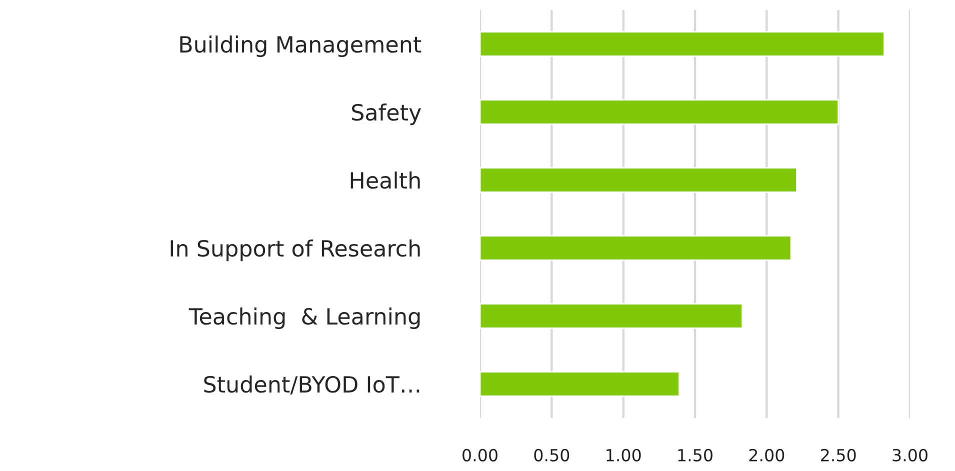  What do you see at coordinates (695, 455) in the screenshot?
I see `x-tick-label: 1.50` at bounding box center [695, 455].